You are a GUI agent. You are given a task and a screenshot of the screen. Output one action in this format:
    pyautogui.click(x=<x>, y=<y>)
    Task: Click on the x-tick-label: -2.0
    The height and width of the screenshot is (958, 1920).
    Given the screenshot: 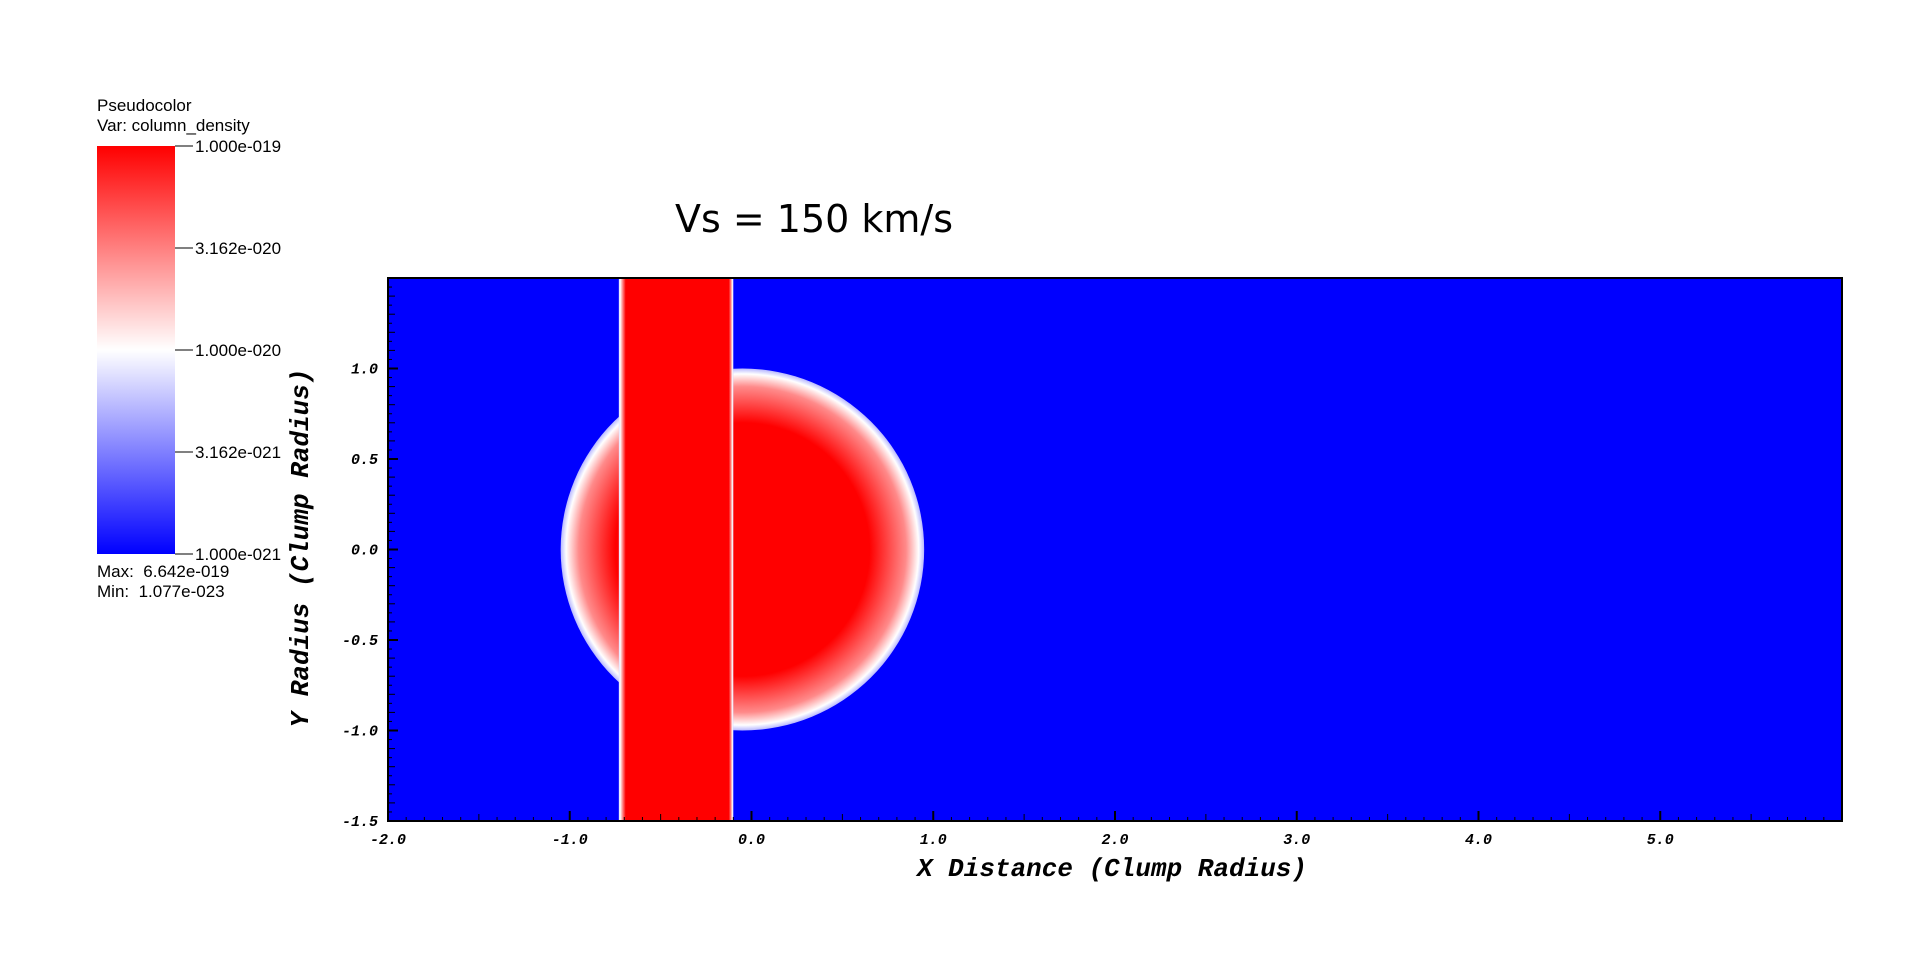 What is the action you would take?
    pyautogui.click(x=388, y=840)
    